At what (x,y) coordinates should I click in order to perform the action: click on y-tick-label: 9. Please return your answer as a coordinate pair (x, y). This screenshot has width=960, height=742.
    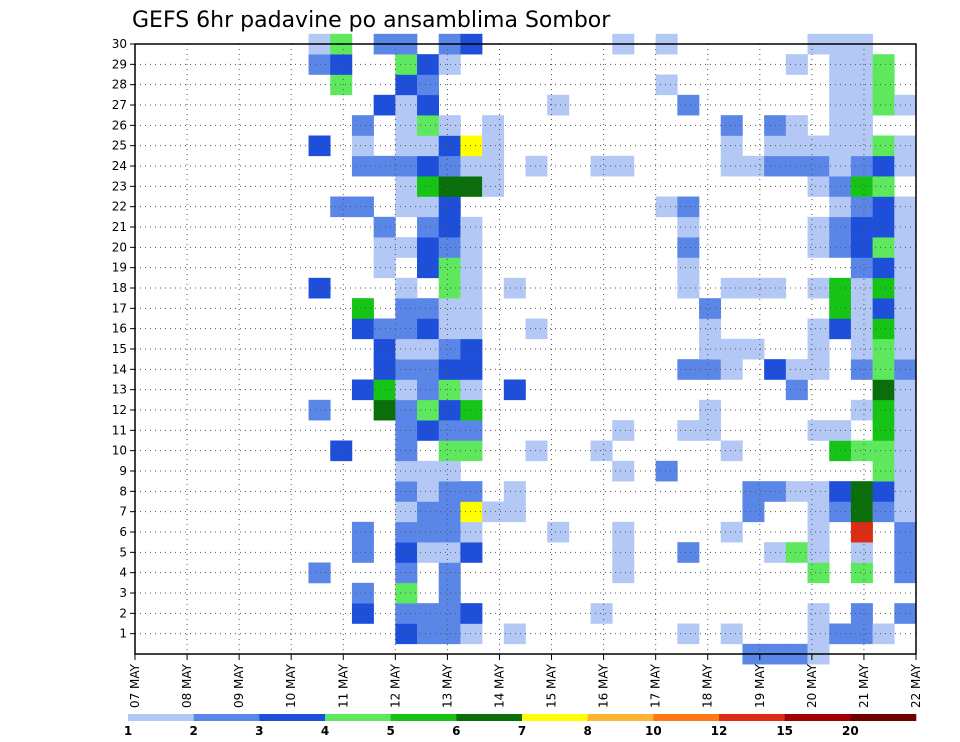
    Looking at the image, I should click on (123, 471).